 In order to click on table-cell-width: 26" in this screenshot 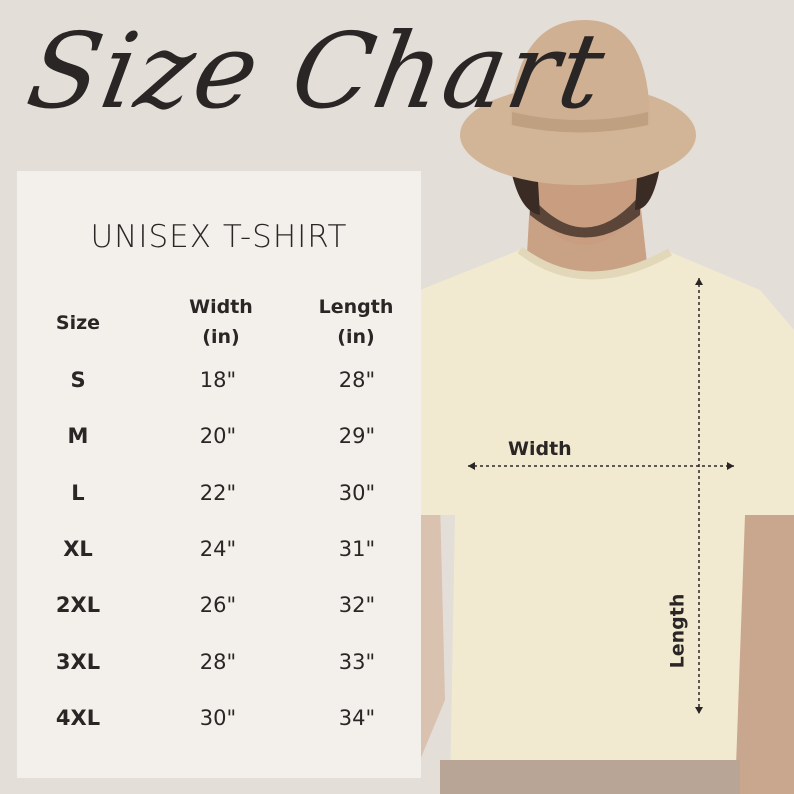, I will do `click(218, 605)`.